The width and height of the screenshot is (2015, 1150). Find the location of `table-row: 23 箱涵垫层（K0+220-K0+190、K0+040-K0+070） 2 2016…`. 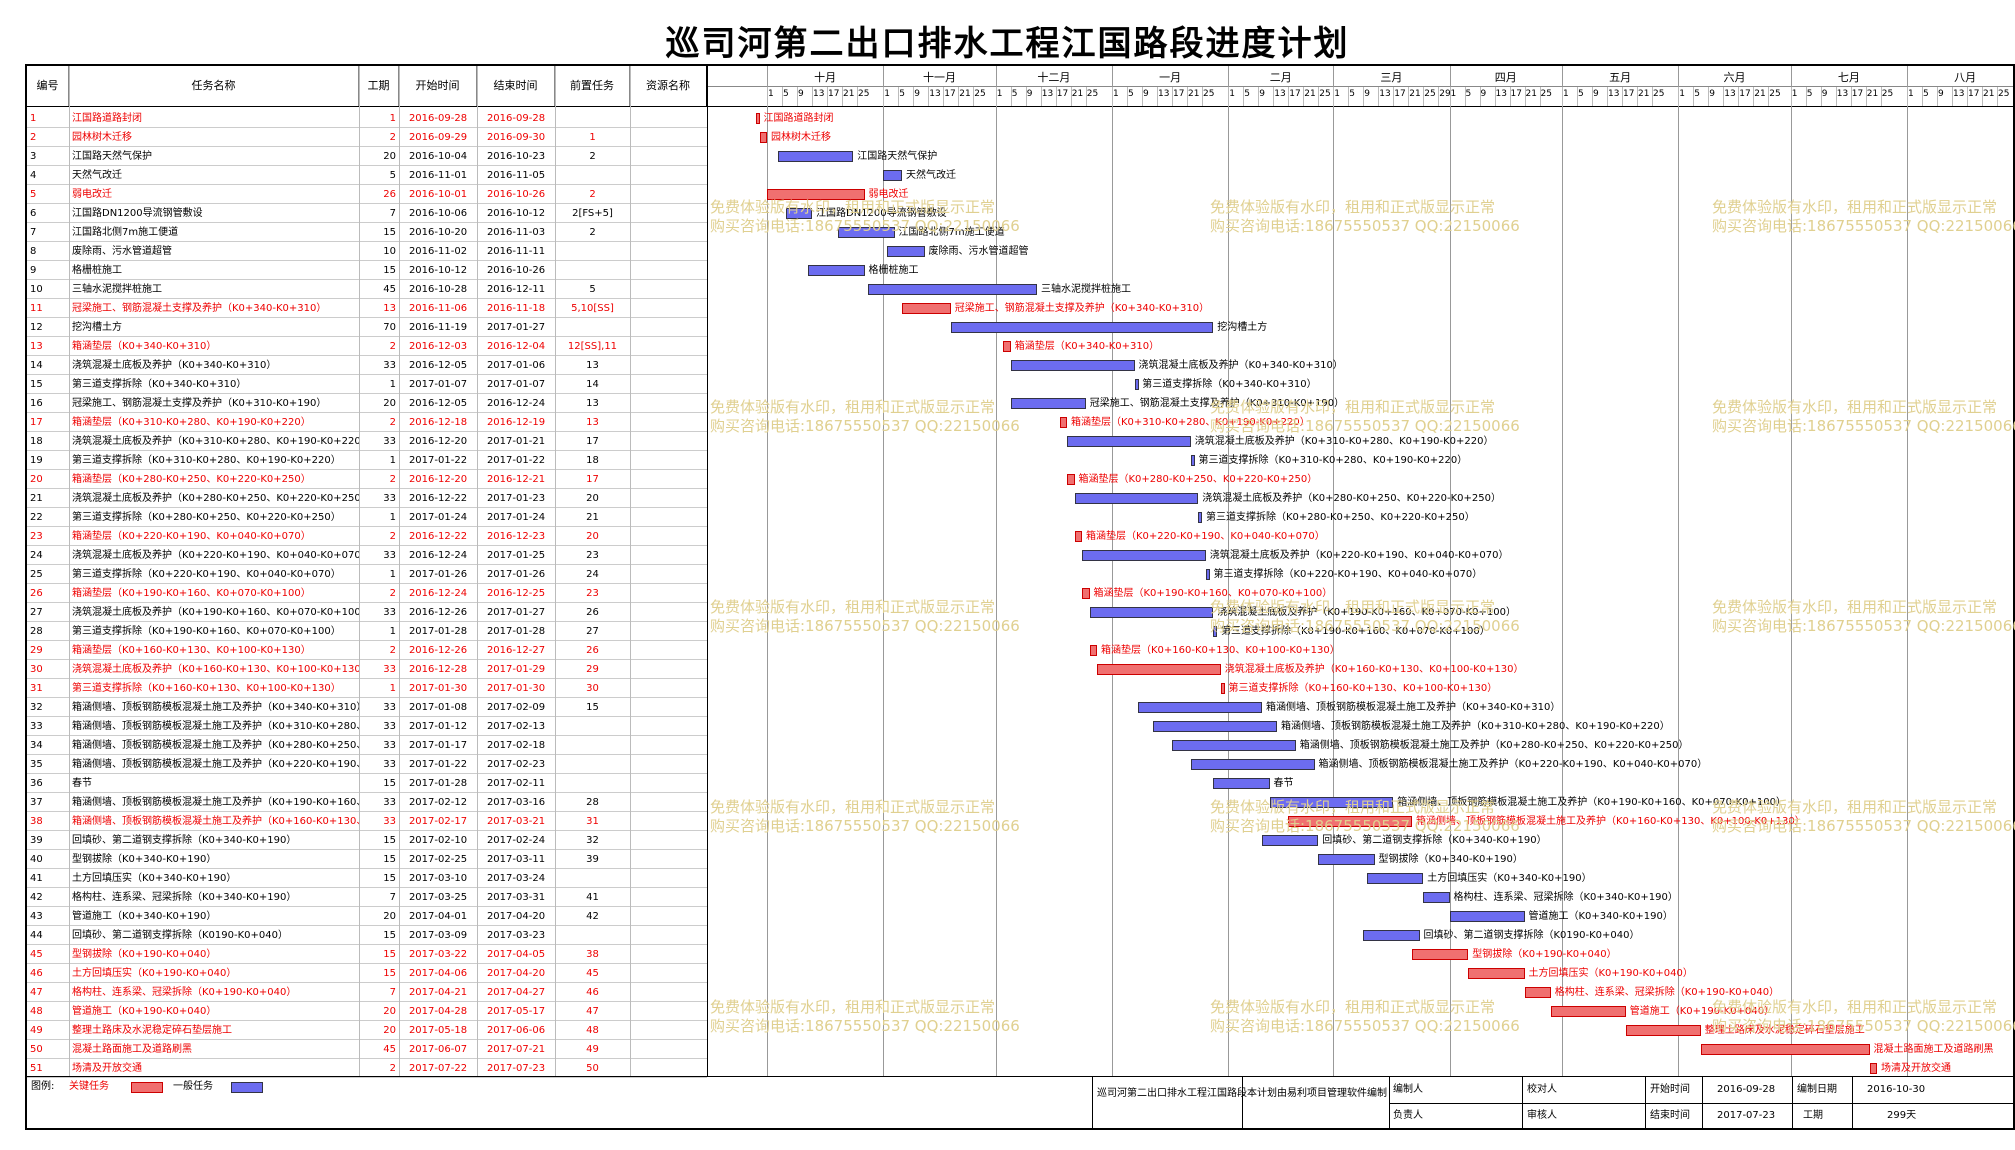

table-row: 23 箱涵垫层（K0+220-K0+190、K0+040-K0+070） 2 2016… is located at coordinates (367, 536).